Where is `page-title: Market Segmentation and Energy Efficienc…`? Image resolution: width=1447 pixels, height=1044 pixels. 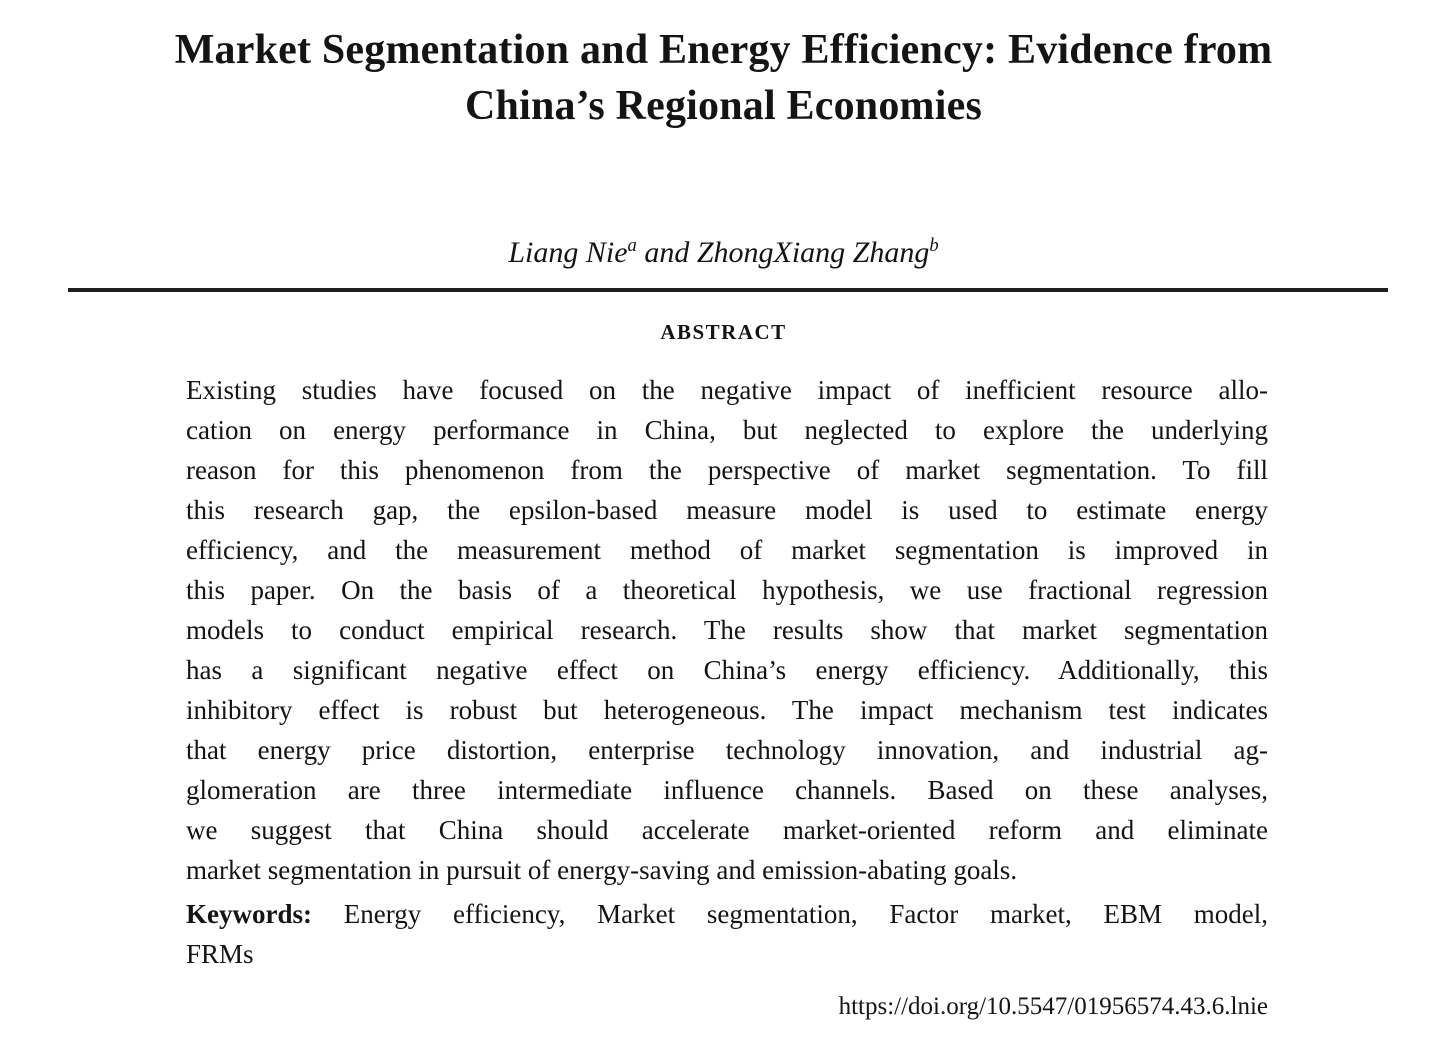
page-title: Market Segmentation and Energy Efficienc… is located at coordinates (723, 67).